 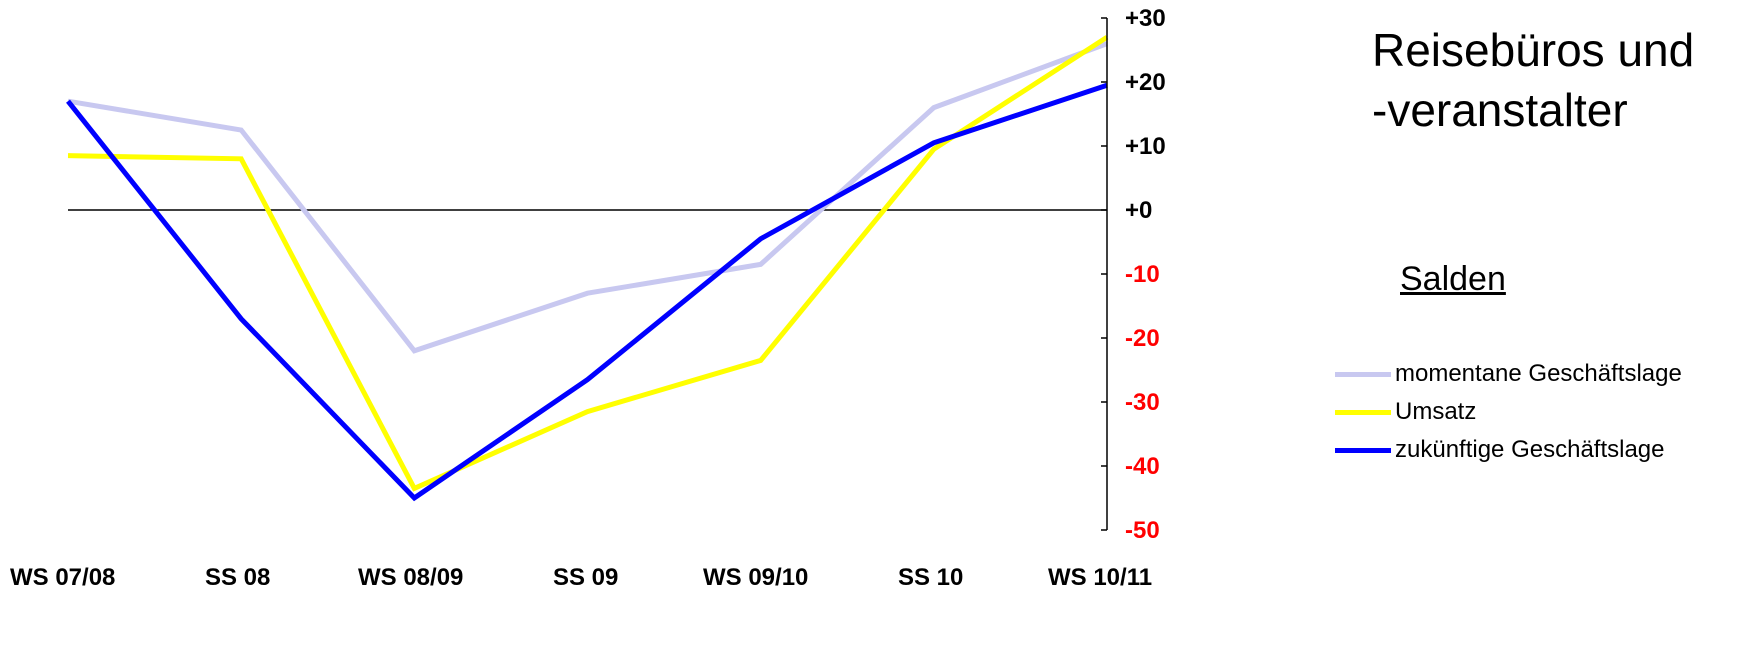 What do you see at coordinates (62, 577) in the screenshot?
I see `x-category-label: WS 07/08` at bounding box center [62, 577].